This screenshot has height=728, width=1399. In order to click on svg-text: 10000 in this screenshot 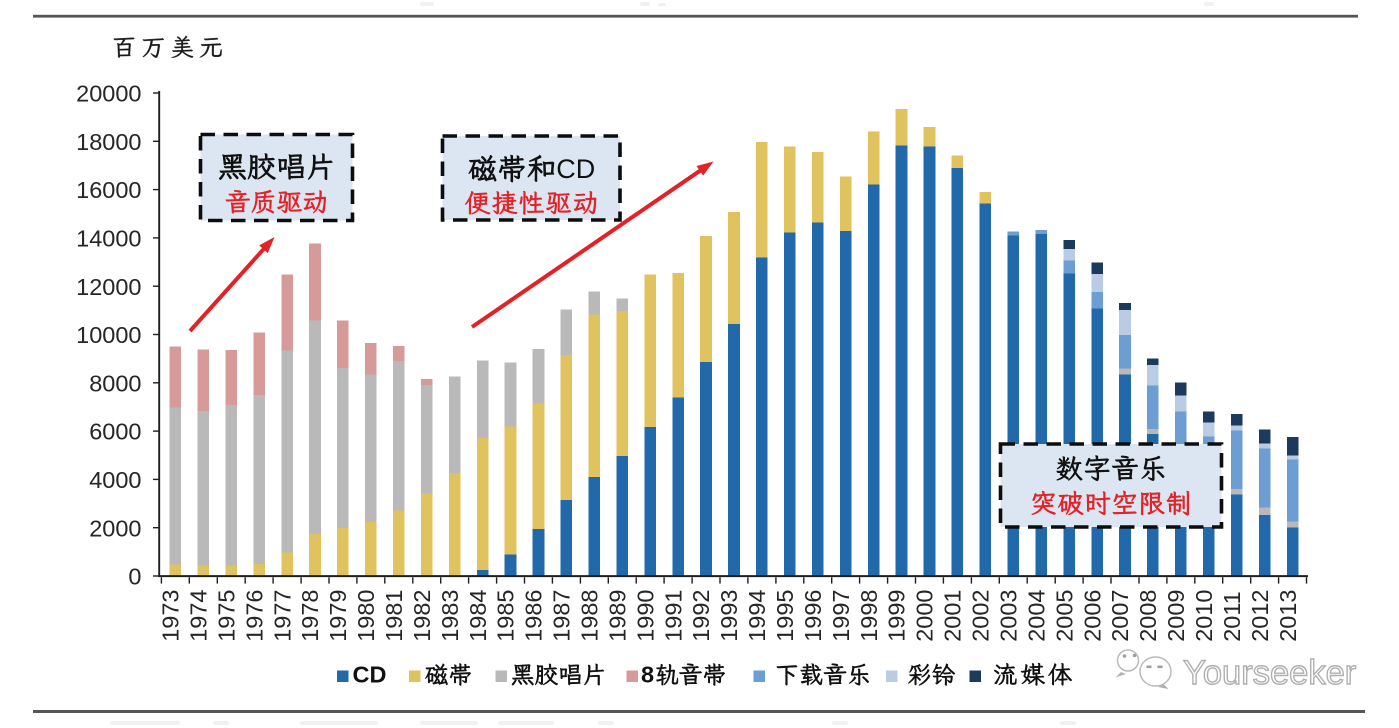, I will do `click(108, 335)`.